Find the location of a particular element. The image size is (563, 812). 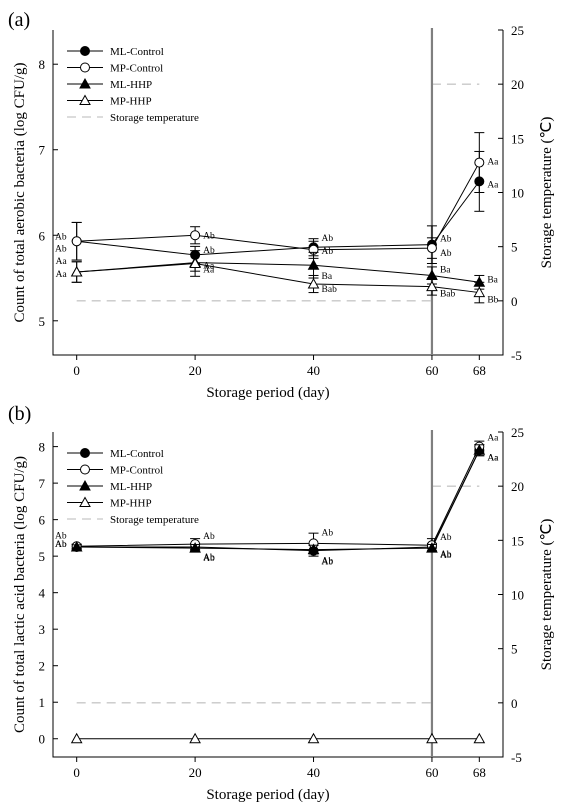

legend-label: ML-HHP is located at coordinates (131, 487).